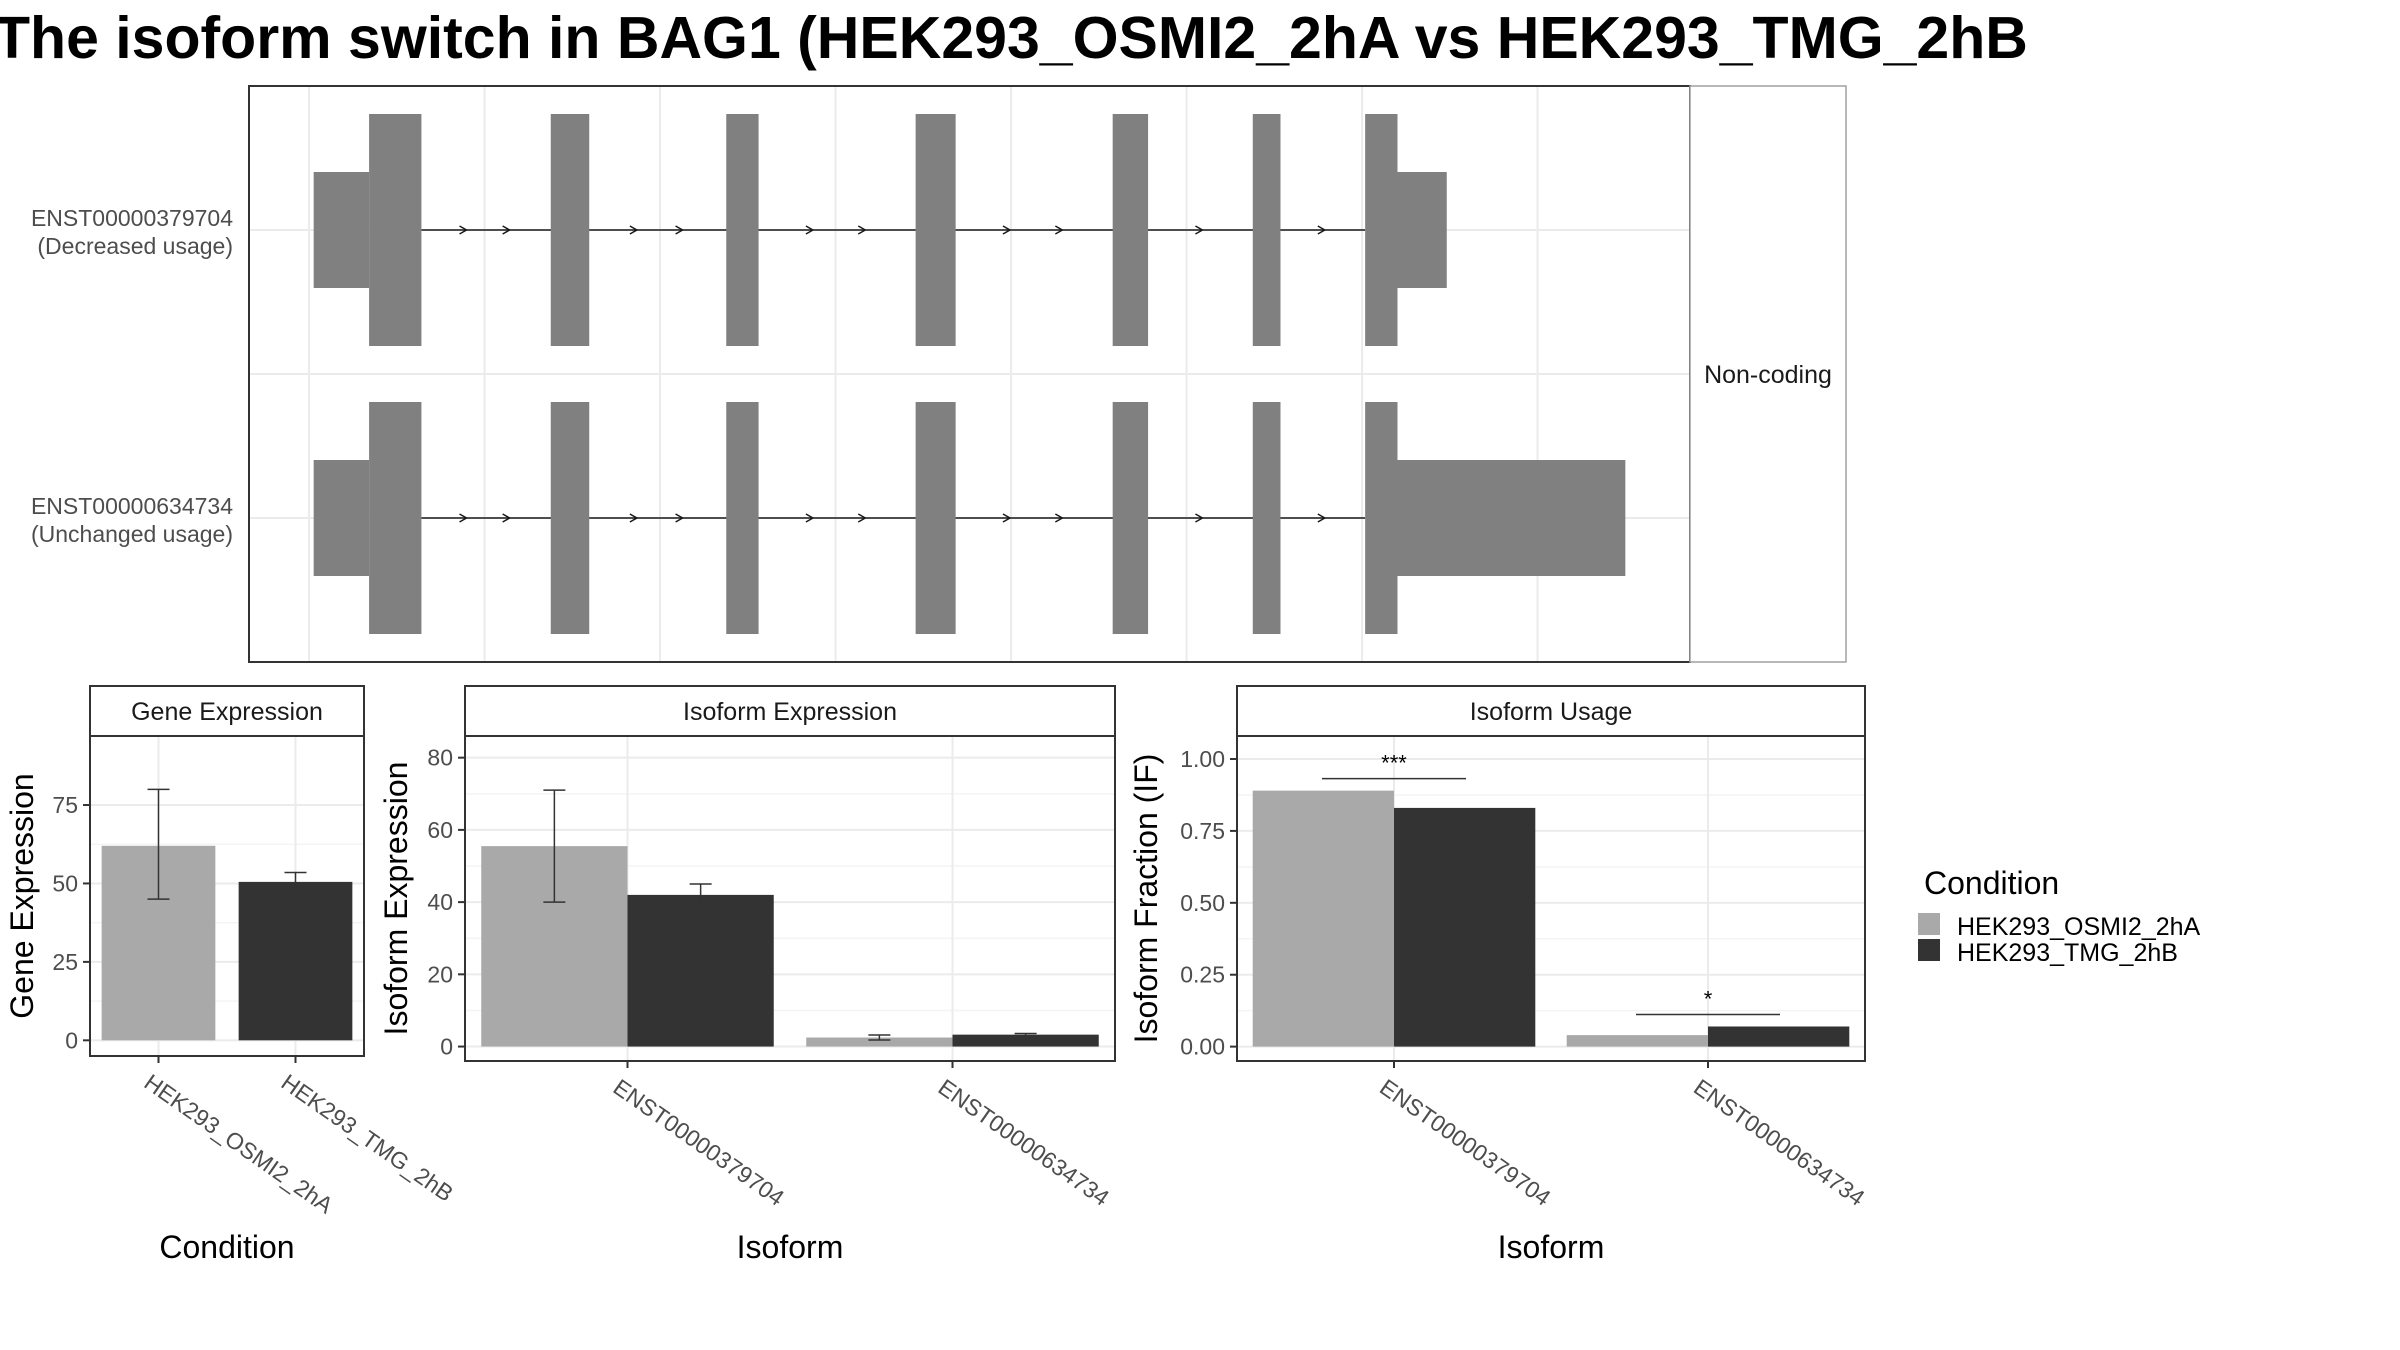  What do you see at coordinates (1202, 1047) in the screenshot?
I see `iso-usage-ytick-label-0: 0.00` at bounding box center [1202, 1047].